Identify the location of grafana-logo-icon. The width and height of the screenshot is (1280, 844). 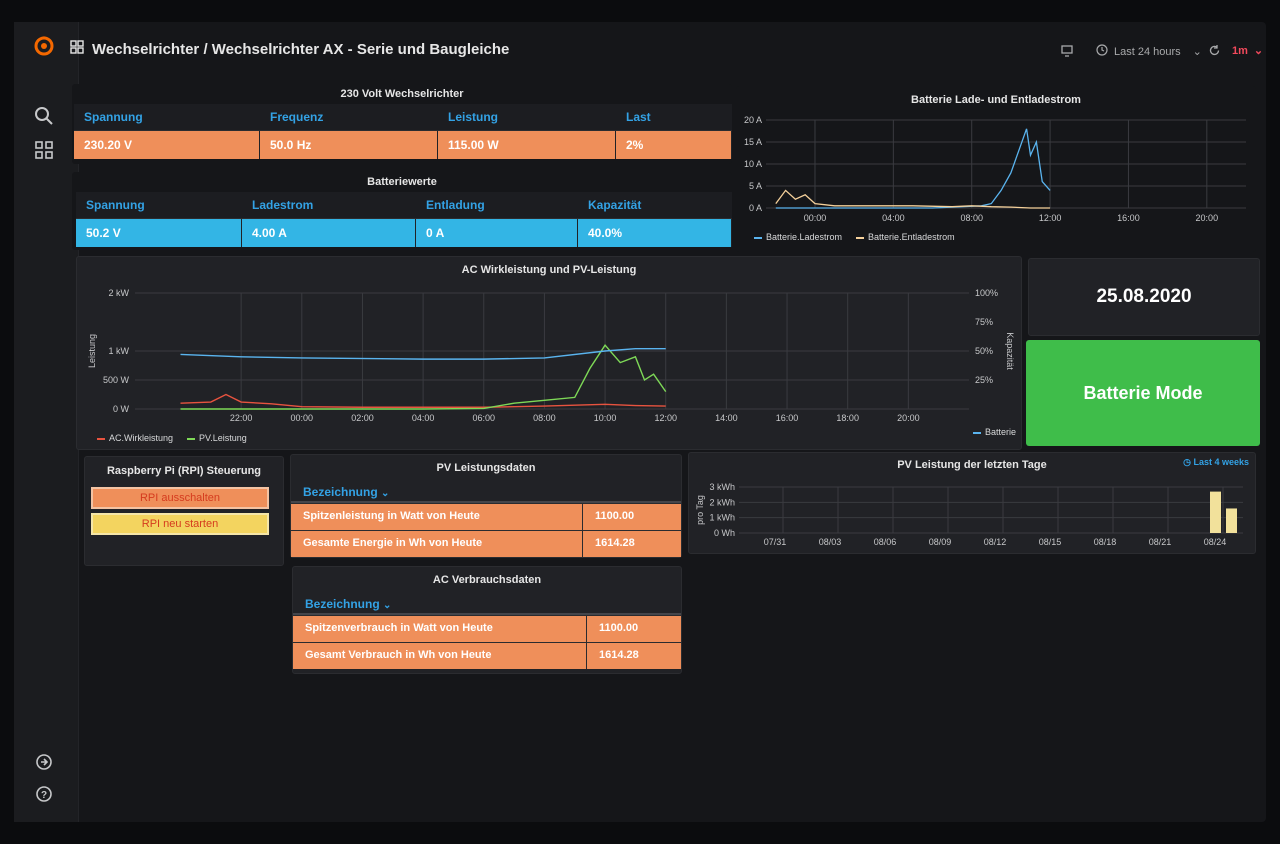
(44, 46).